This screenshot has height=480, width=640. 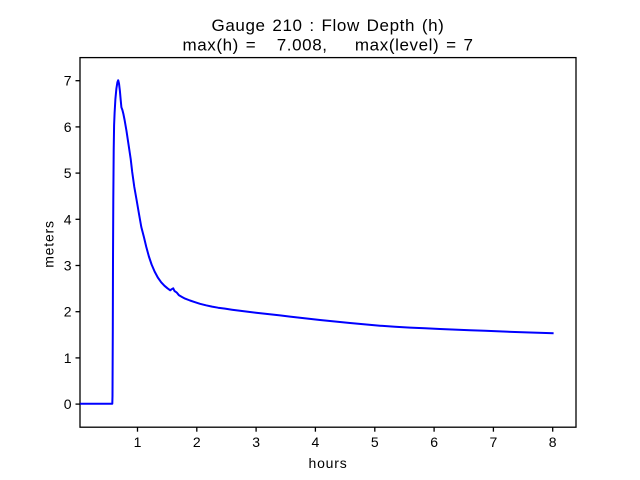 I want to click on svg-text:max(h) = 7.008, max(level: max(h) = 7.008, max(level) = 7, so click(x=327, y=44).